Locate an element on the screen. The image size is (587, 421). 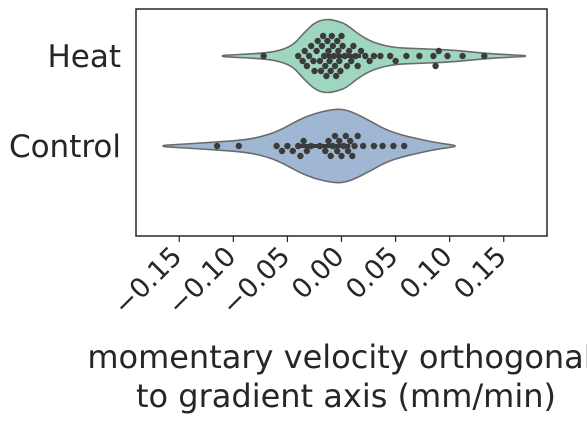
x-axis-title-line-2: to gradient axis (mm/min) is located at coordinates (346, 396).